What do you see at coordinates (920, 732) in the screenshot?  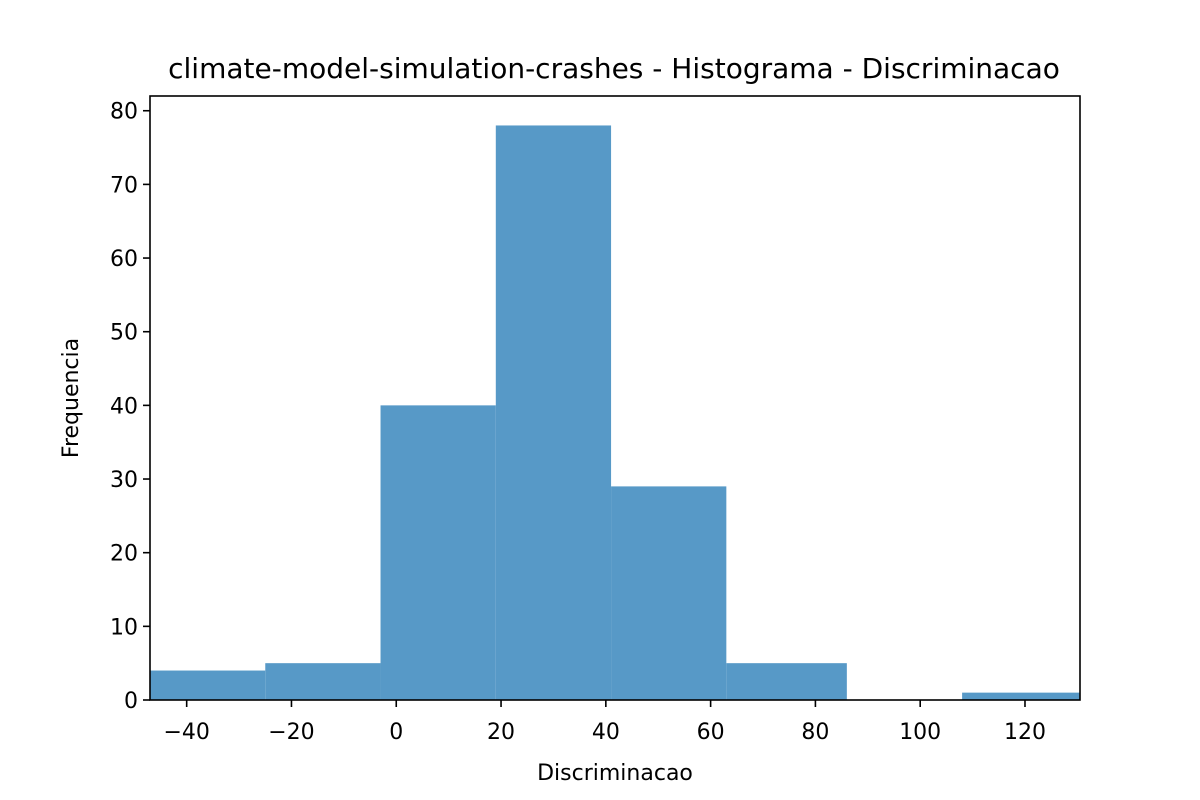 I see `x-tick-label: 100` at bounding box center [920, 732].